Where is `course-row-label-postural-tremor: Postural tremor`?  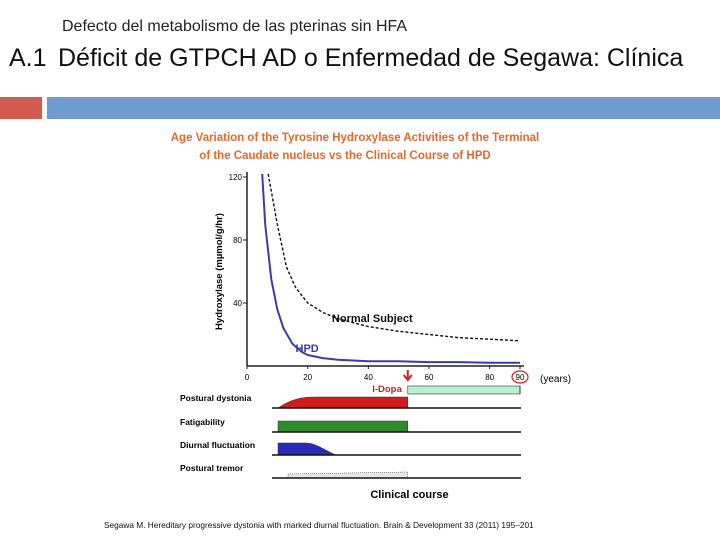 course-row-label-postural-tremor: Postural tremor is located at coordinates (212, 468).